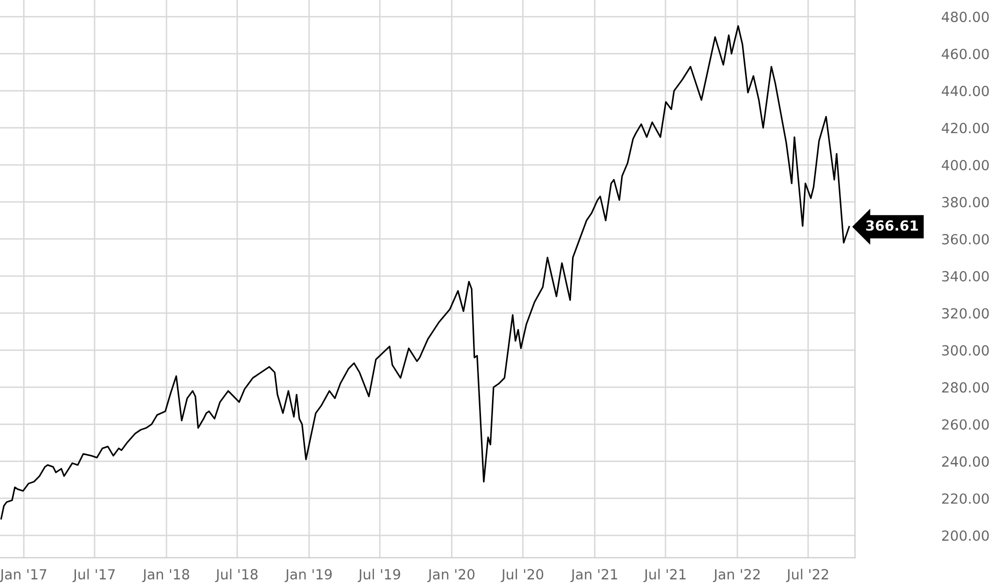 Image resolution: width=1000 pixels, height=587 pixels. I want to click on y-tick-label: 260.00, so click(965, 424).